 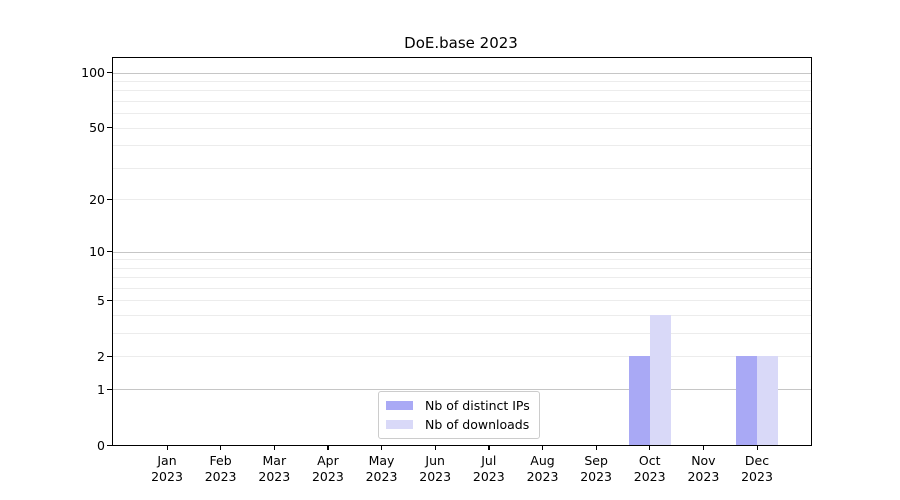 What do you see at coordinates (399, 405) in the screenshot?
I see `legend-swatch-distinct-ips` at bounding box center [399, 405].